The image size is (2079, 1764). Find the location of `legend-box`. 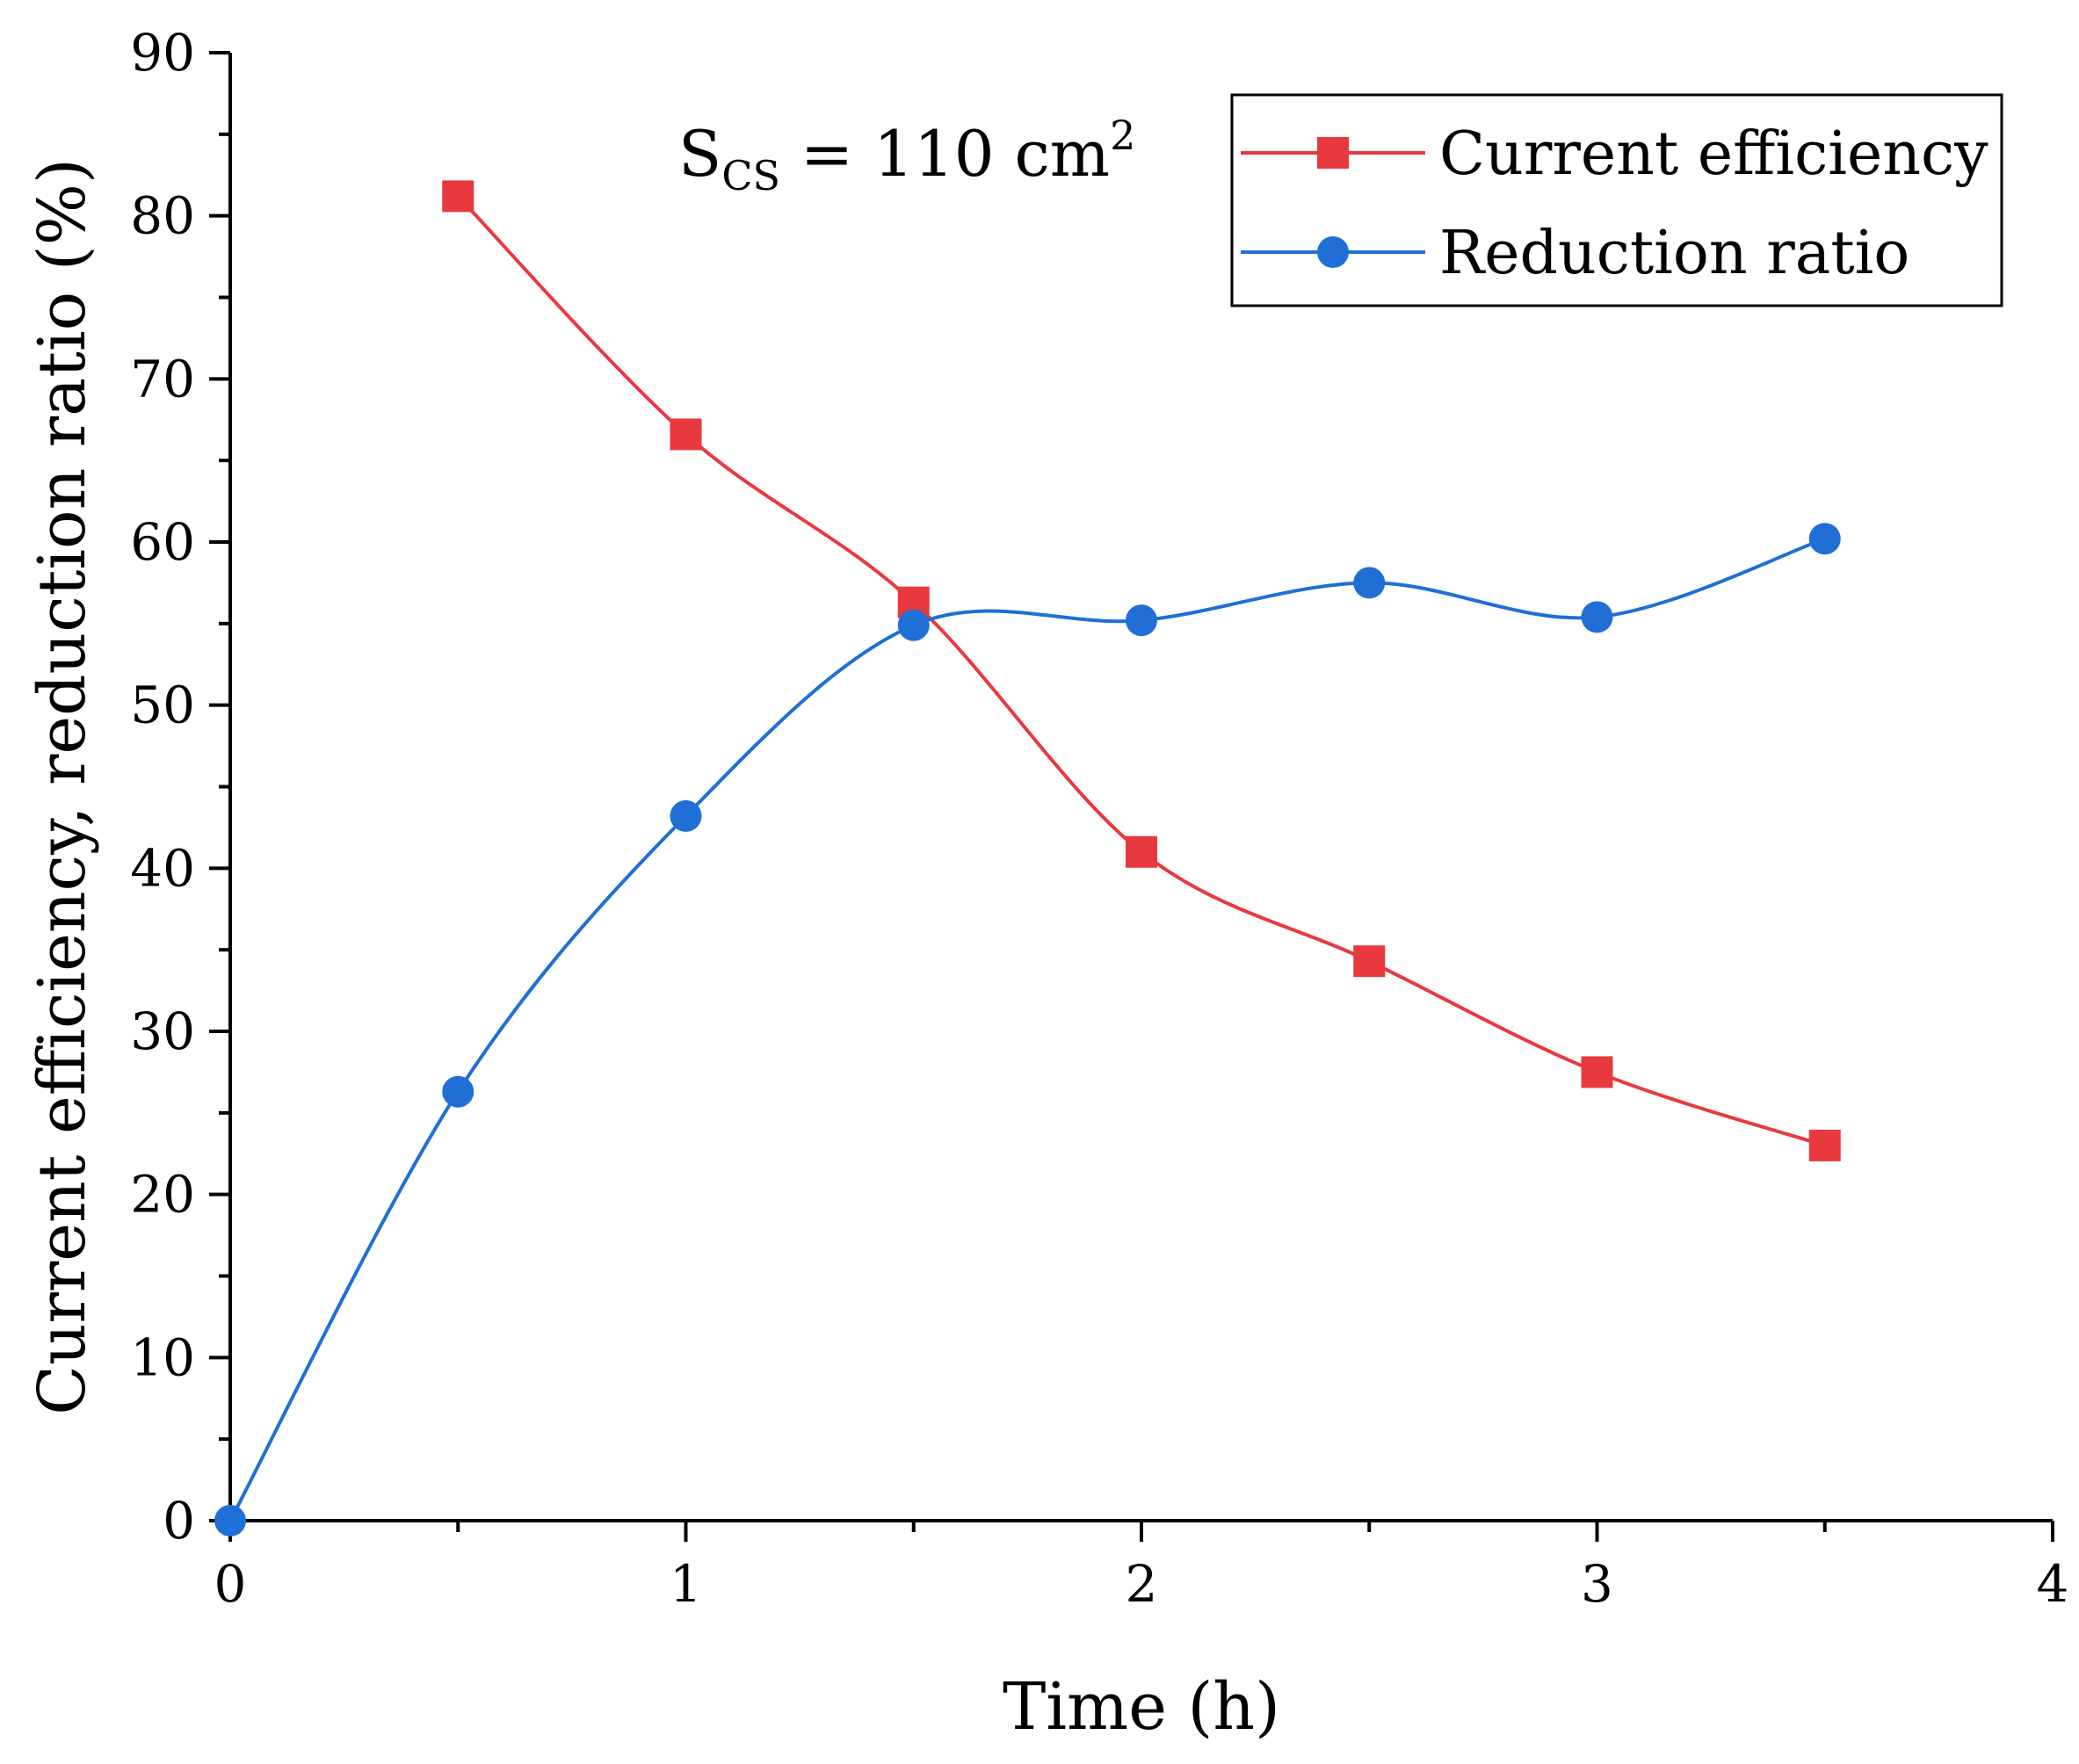

legend-box is located at coordinates (1616, 200).